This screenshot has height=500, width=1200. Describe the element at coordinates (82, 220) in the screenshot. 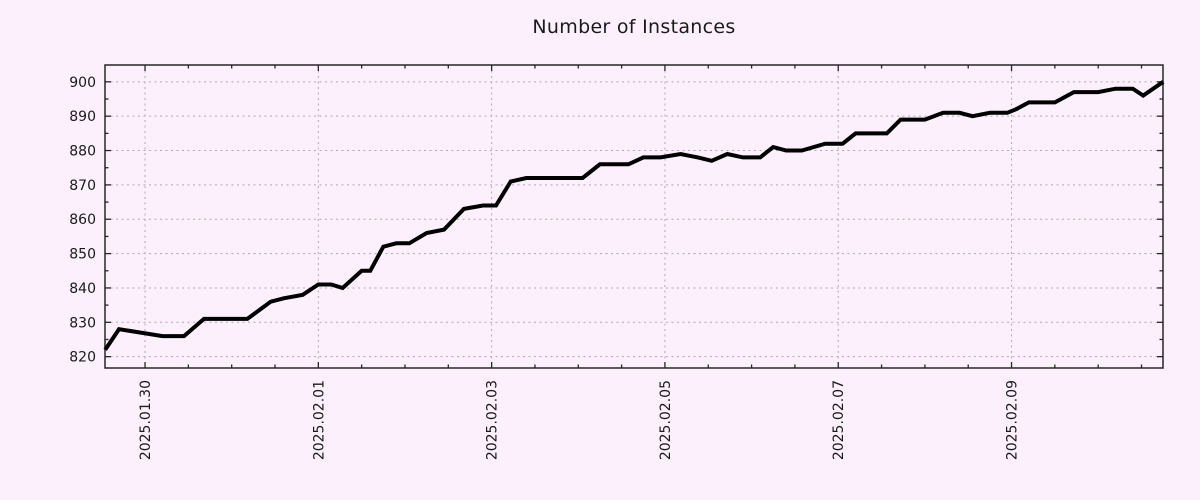

I see `y-tick-label: 860` at that location.